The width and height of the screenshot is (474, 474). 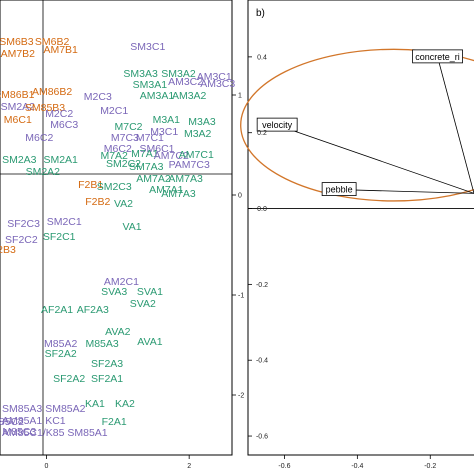 What do you see at coordinates (262, 285) in the screenshot?
I see `y-tick-label: -0.2` at bounding box center [262, 285].